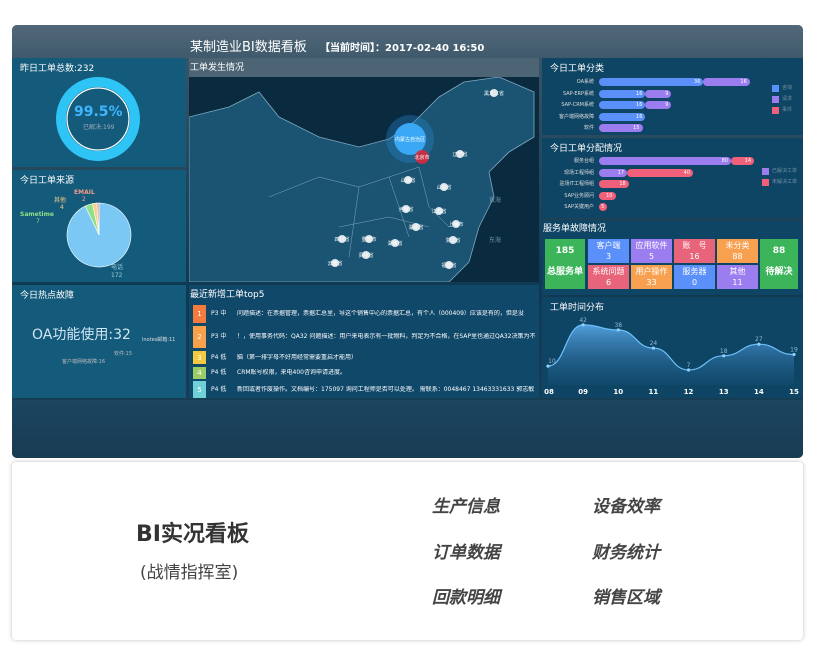  I want to click on panel-title: 今日工单分类, so click(577, 69).